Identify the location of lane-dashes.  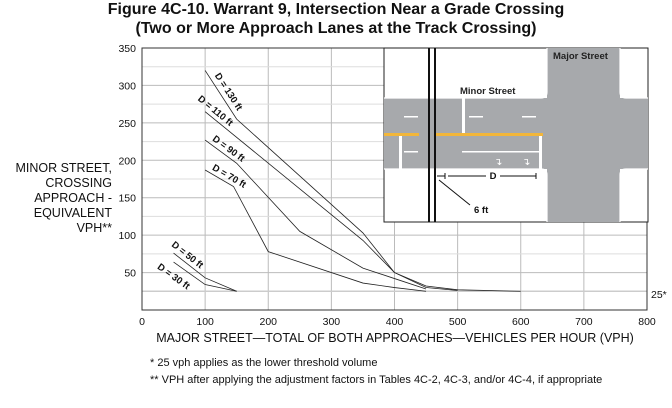
(471, 134).